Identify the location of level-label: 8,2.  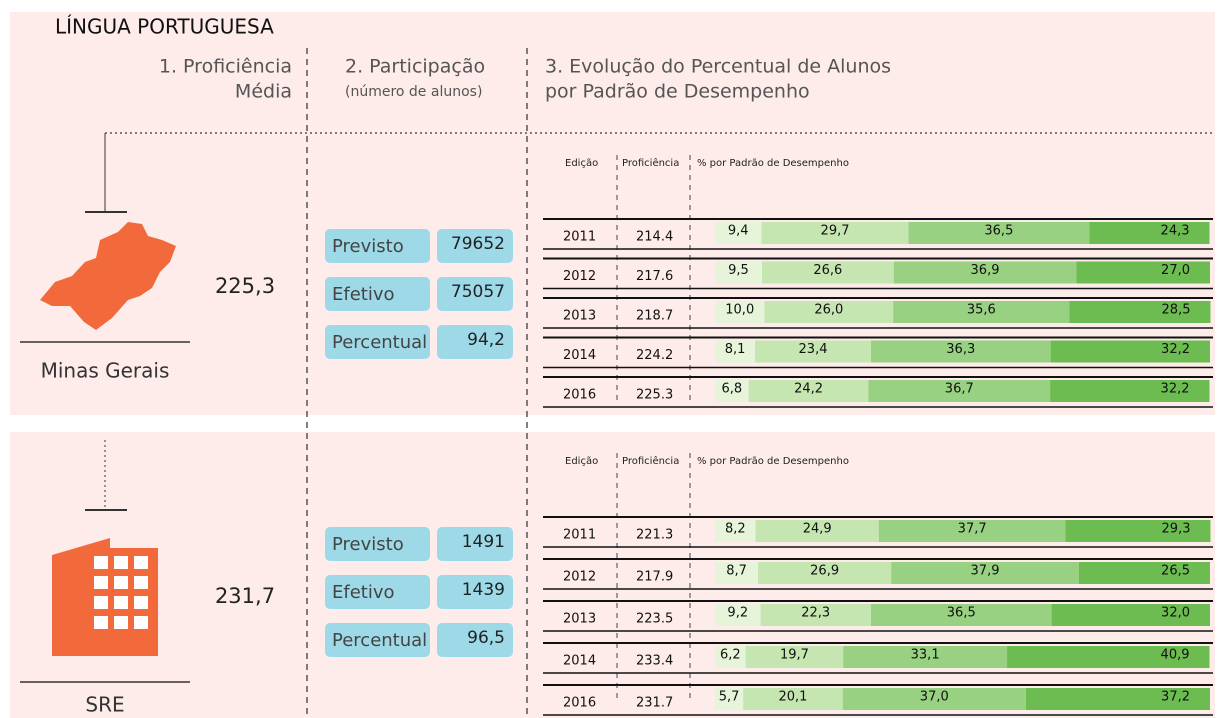
(735, 529).